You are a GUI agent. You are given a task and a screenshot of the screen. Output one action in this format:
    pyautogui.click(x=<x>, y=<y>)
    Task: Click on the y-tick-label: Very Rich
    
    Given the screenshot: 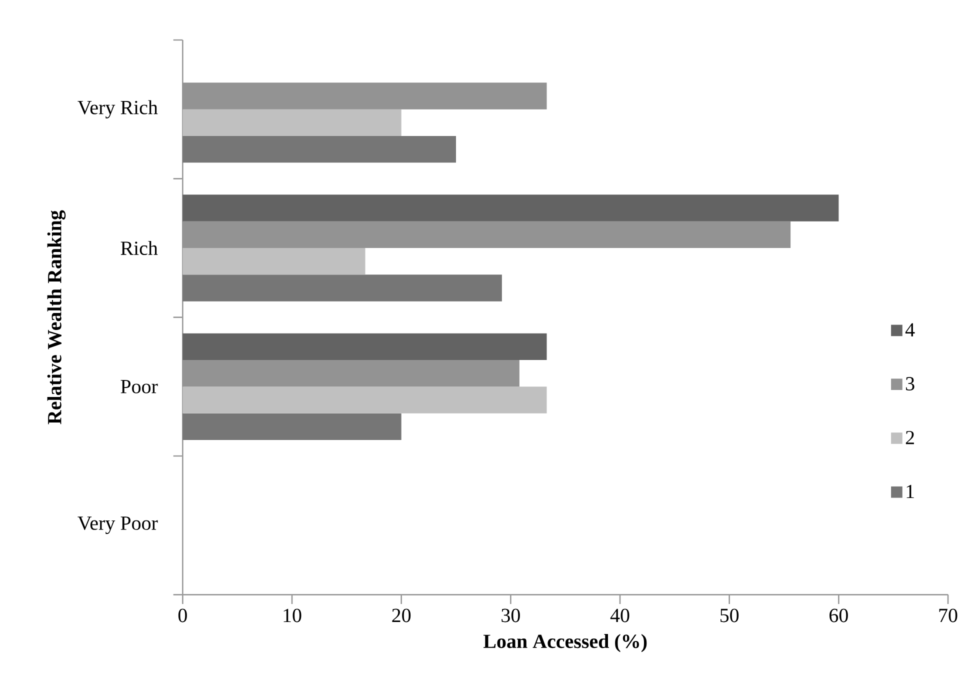 What is the action you would take?
    pyautogui.click(x=118, y=109)
    